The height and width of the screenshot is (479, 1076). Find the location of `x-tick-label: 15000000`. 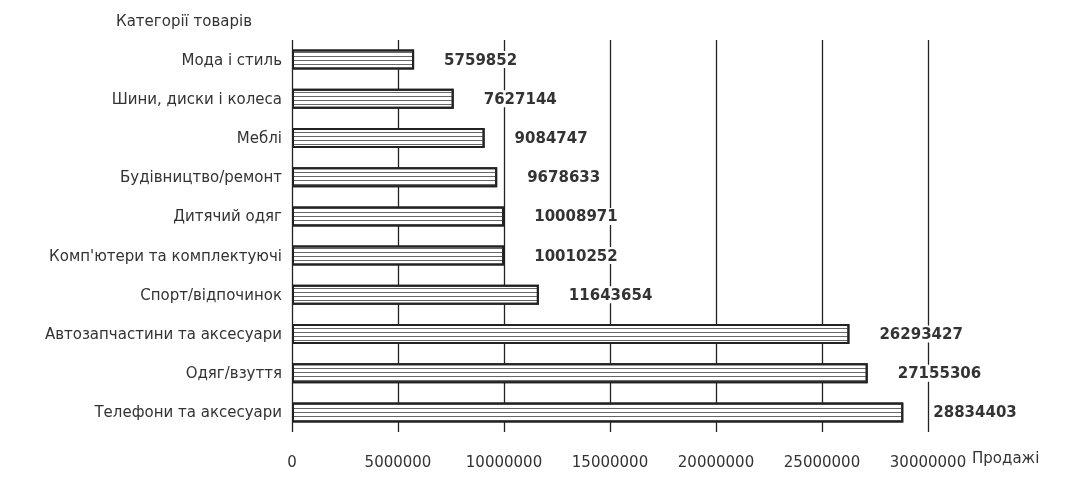

x-tick-label: 15000000 is located at coordinates (610, 461).